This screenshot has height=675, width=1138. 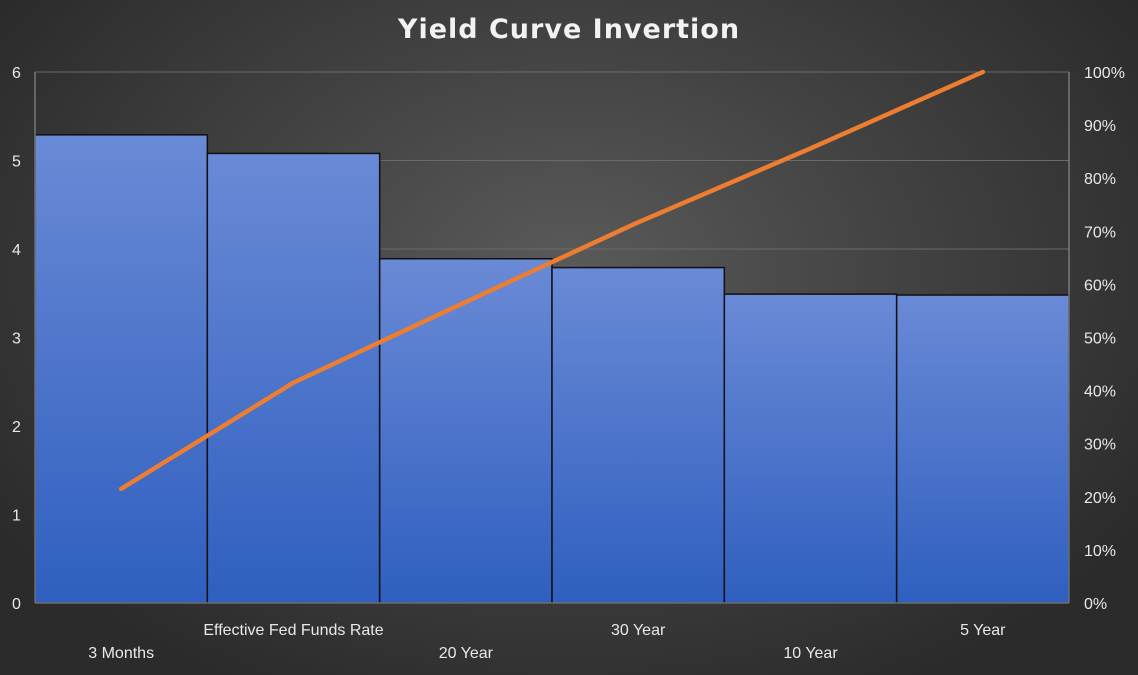 I want to click on y-tick-label: 1, so click(x=16, y=516).